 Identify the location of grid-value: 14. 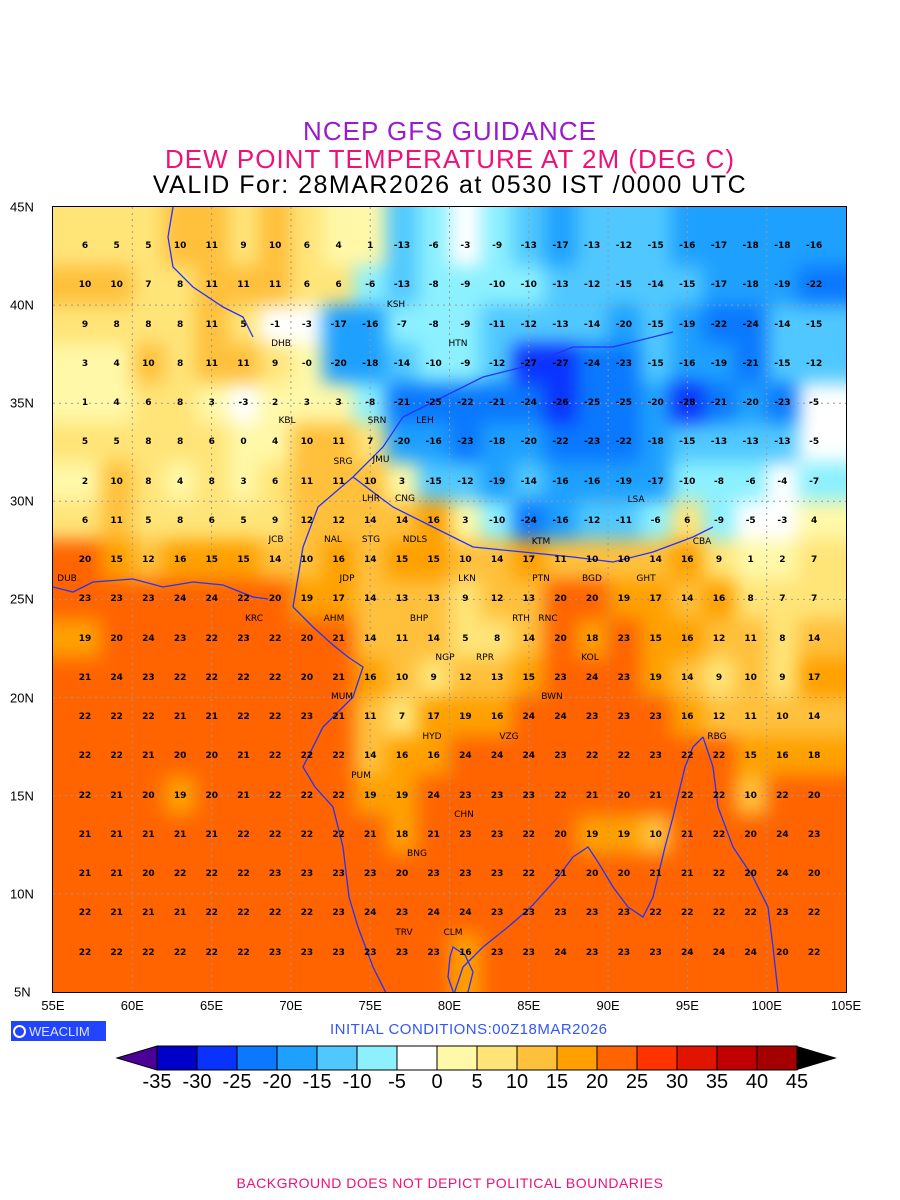
(370, 520).